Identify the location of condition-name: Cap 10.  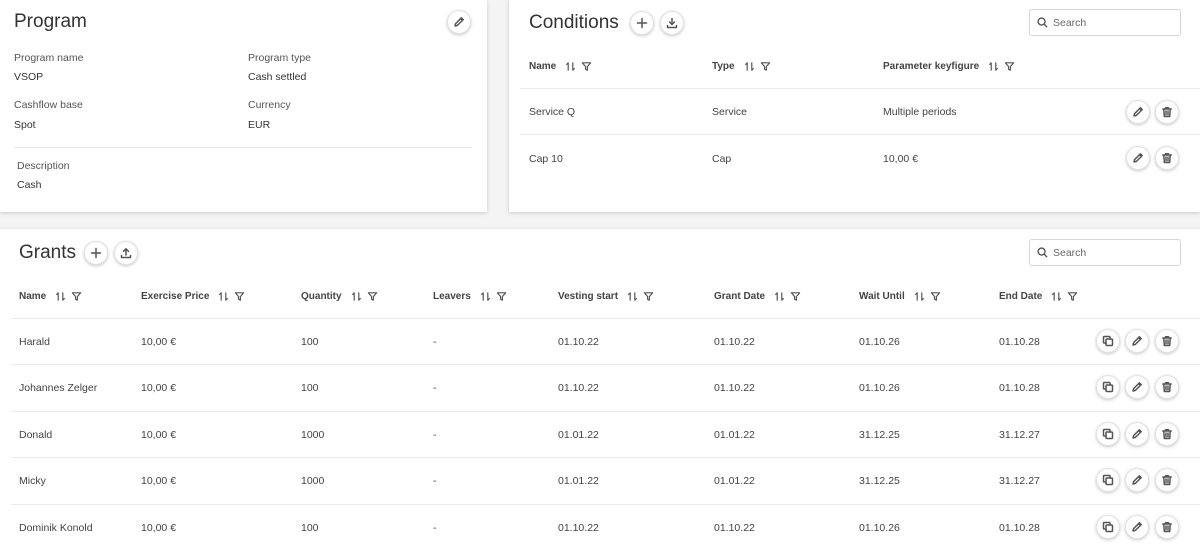
(546, 159).